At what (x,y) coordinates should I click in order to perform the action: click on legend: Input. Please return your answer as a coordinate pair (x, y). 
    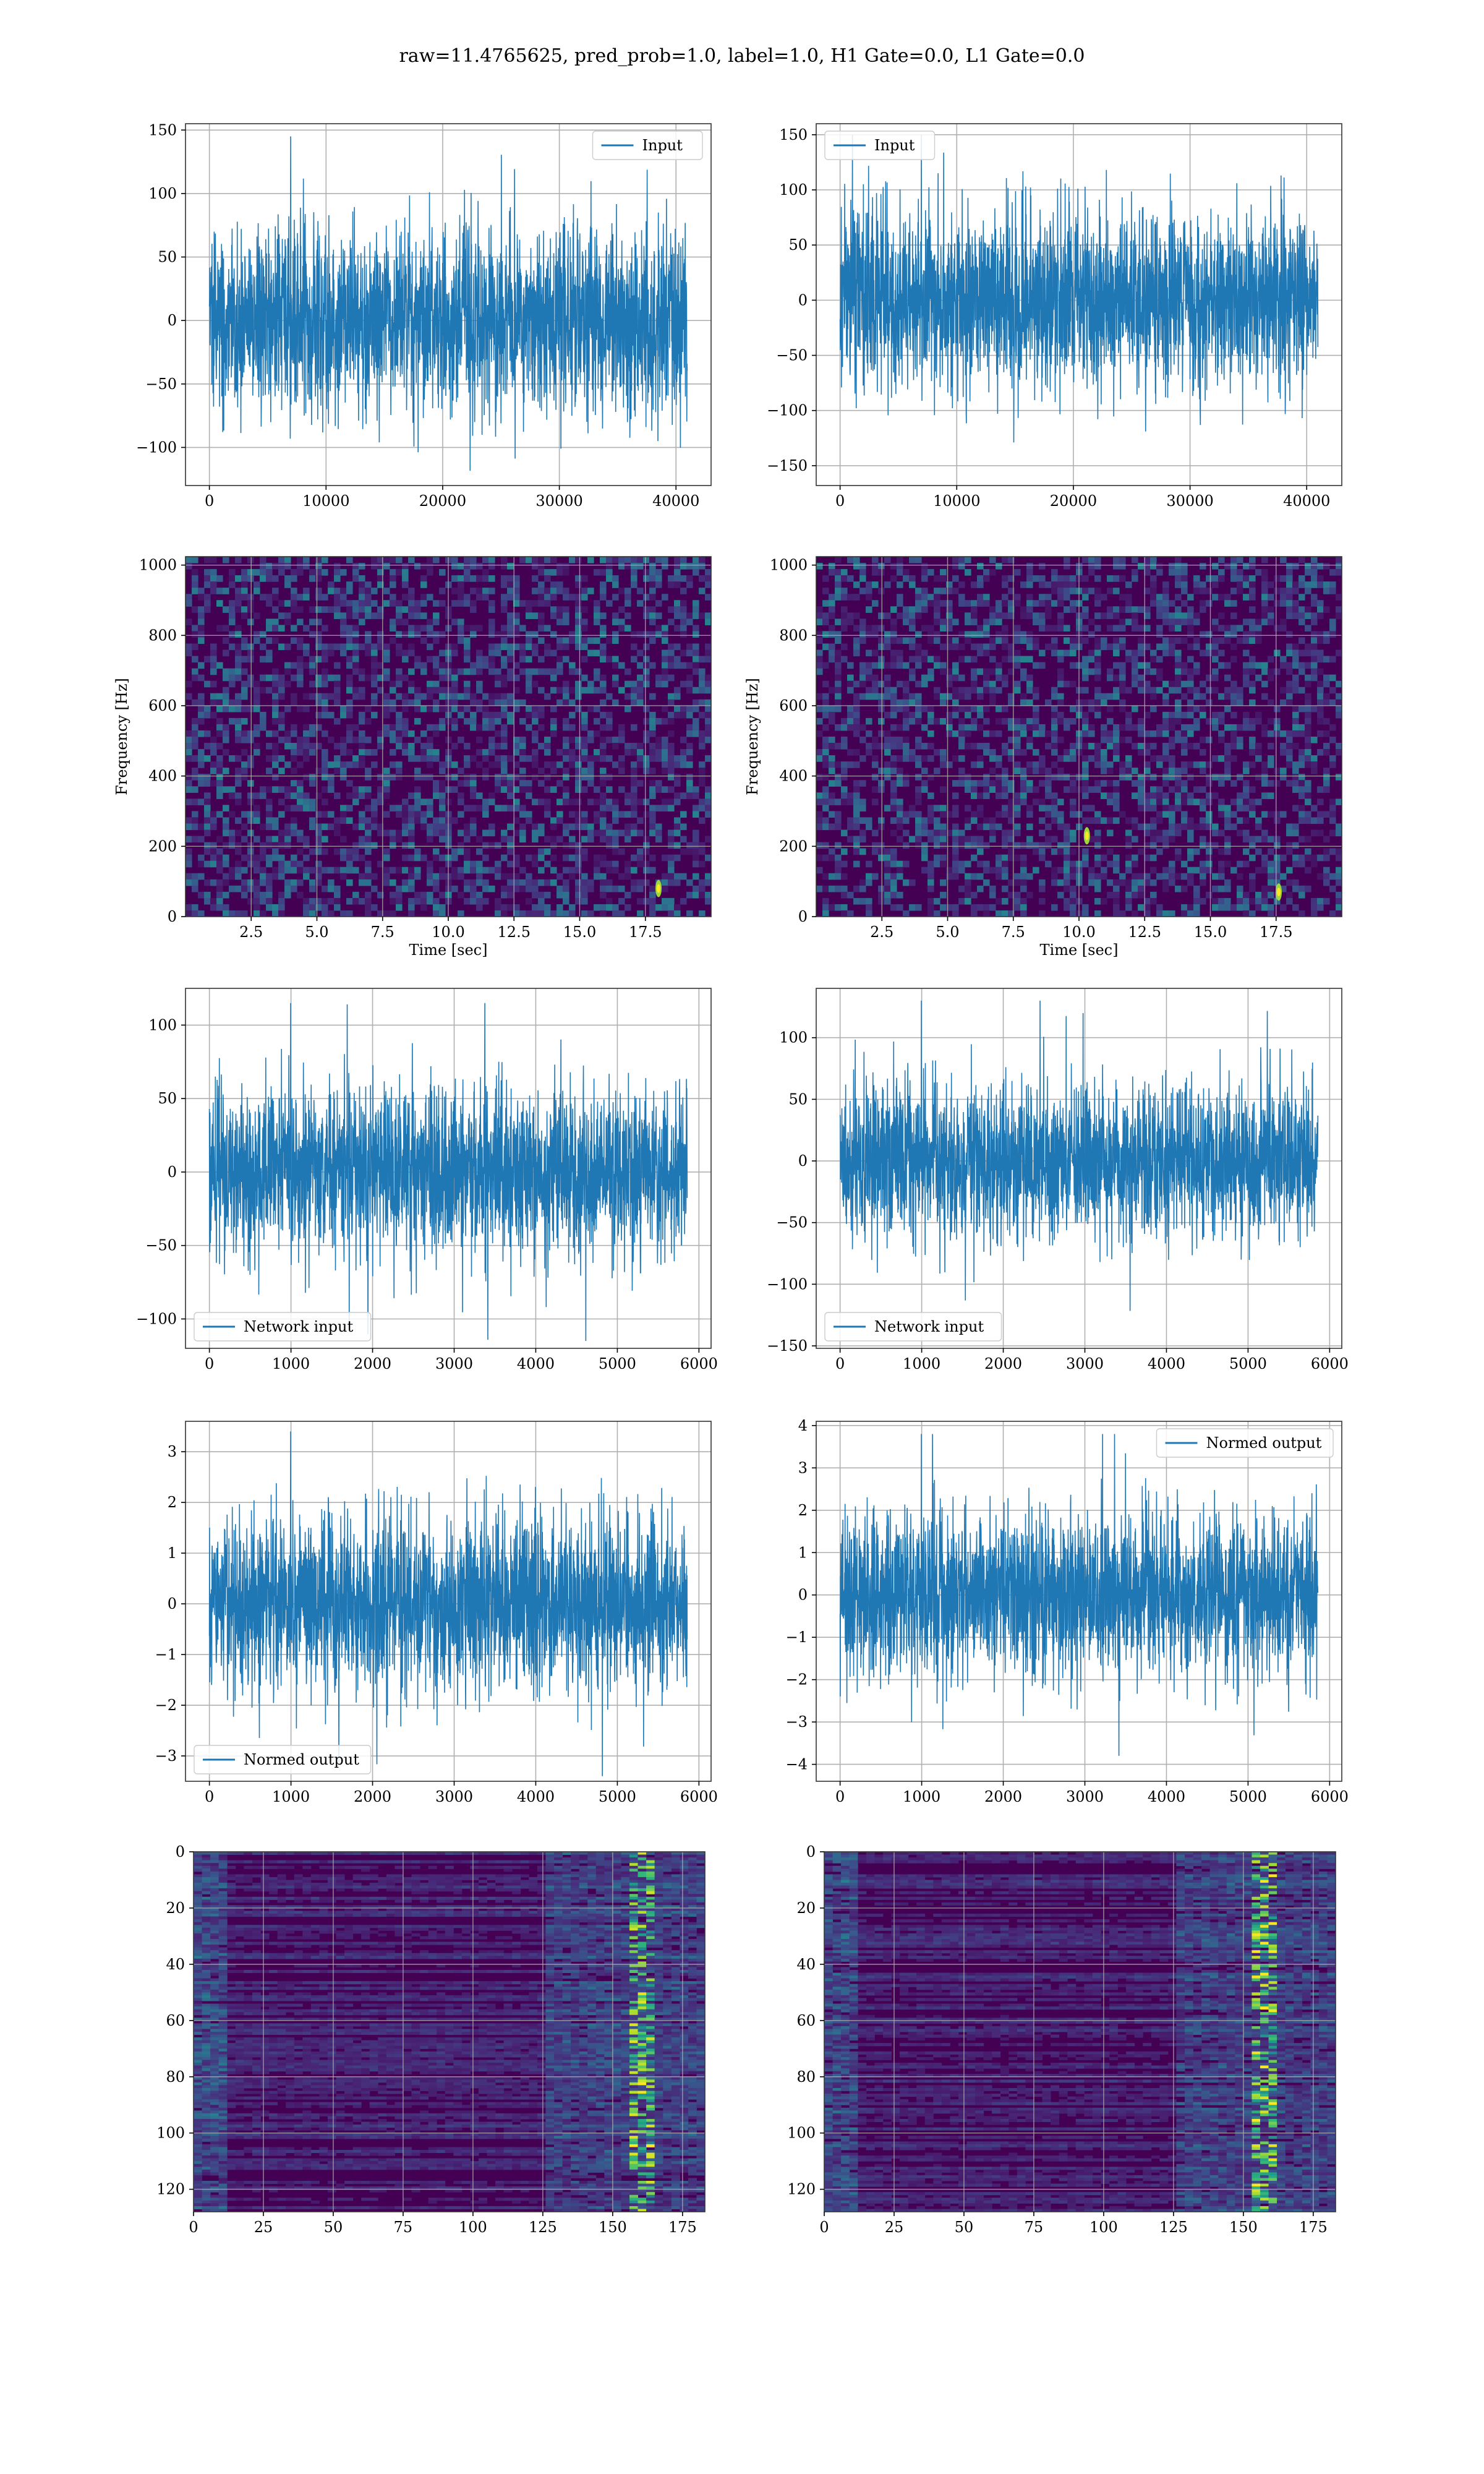
    Looking at the image, I should click on (647, 145).